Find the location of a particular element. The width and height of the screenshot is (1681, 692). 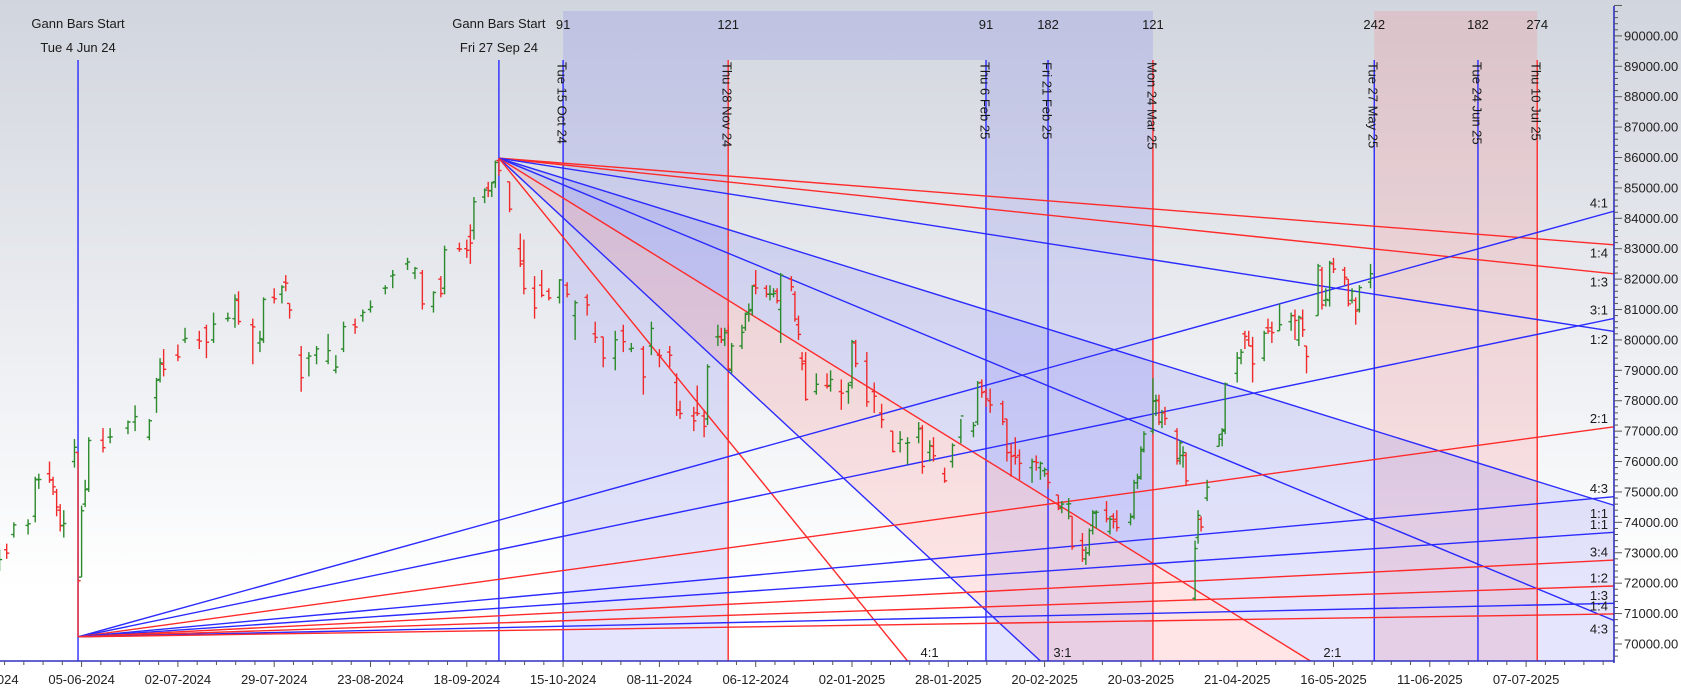

gann-fan-line-3x4 is located at coordinates (846, 598).